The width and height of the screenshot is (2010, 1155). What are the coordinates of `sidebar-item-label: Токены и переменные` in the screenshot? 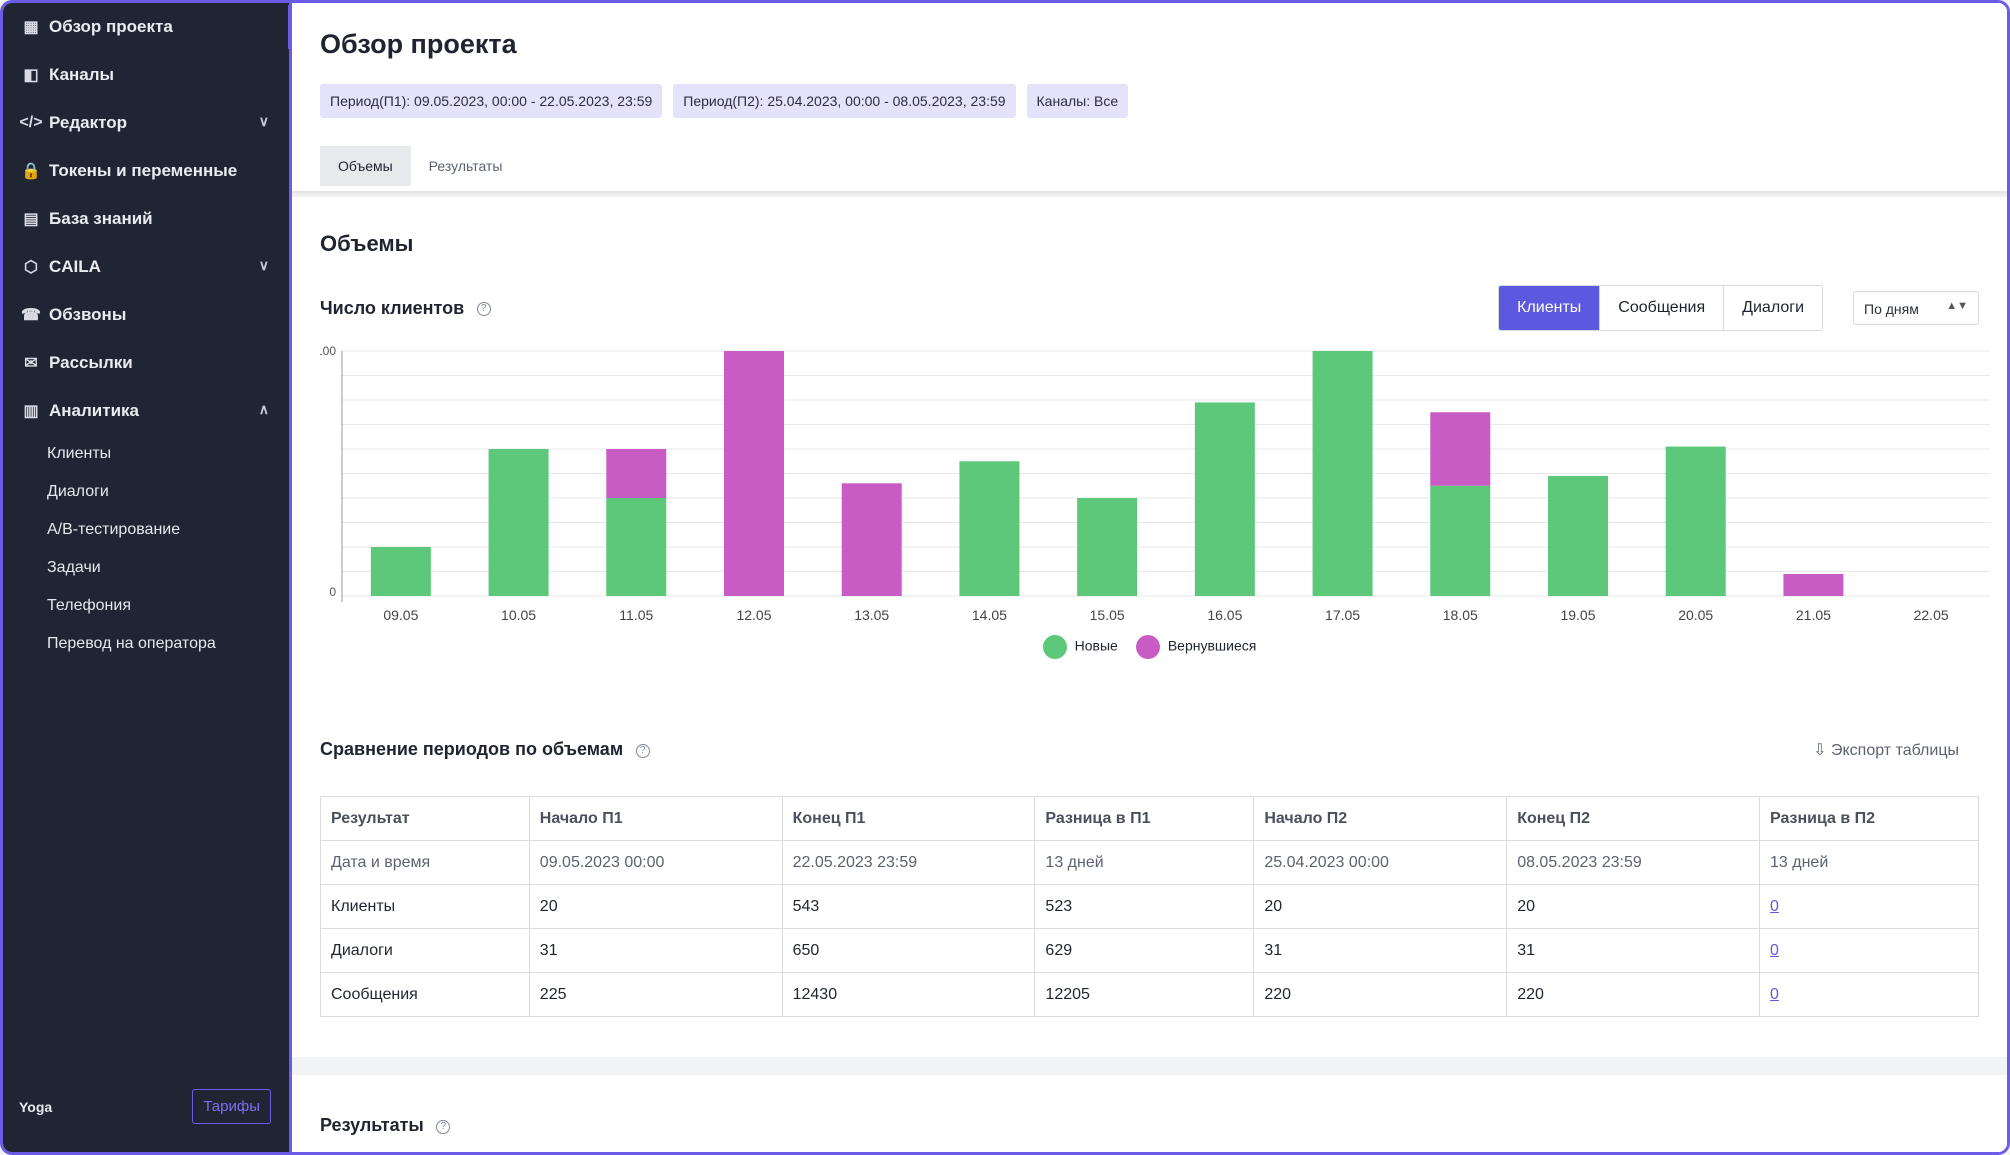 It's located at (143, 170).